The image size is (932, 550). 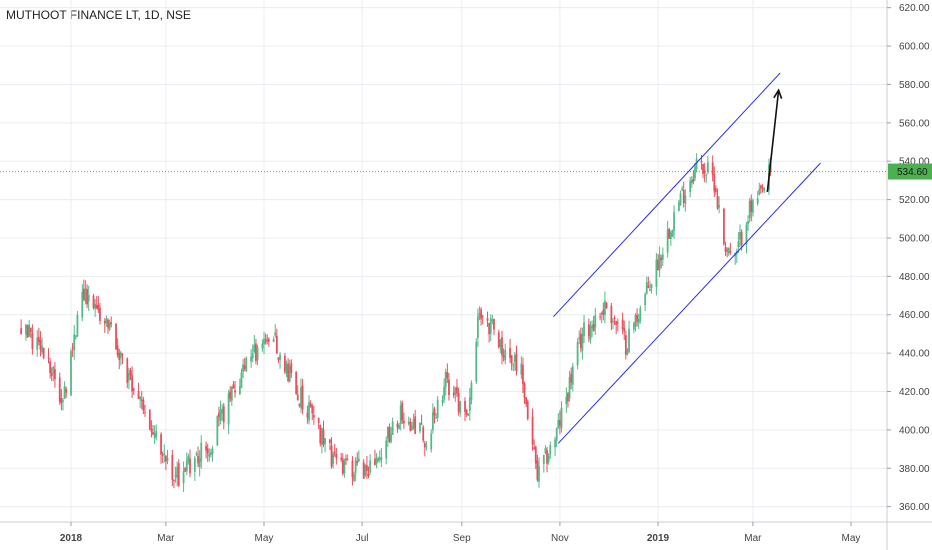 I want to click on channel-upper-line, so click(x=667, y=194).